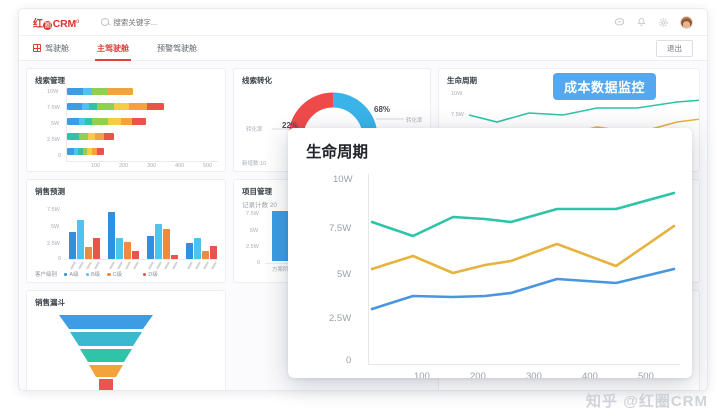  What do you see at coordinates (663, 22) in the screenshot?
I see `gear-icon` at bounding box center [663, 22].